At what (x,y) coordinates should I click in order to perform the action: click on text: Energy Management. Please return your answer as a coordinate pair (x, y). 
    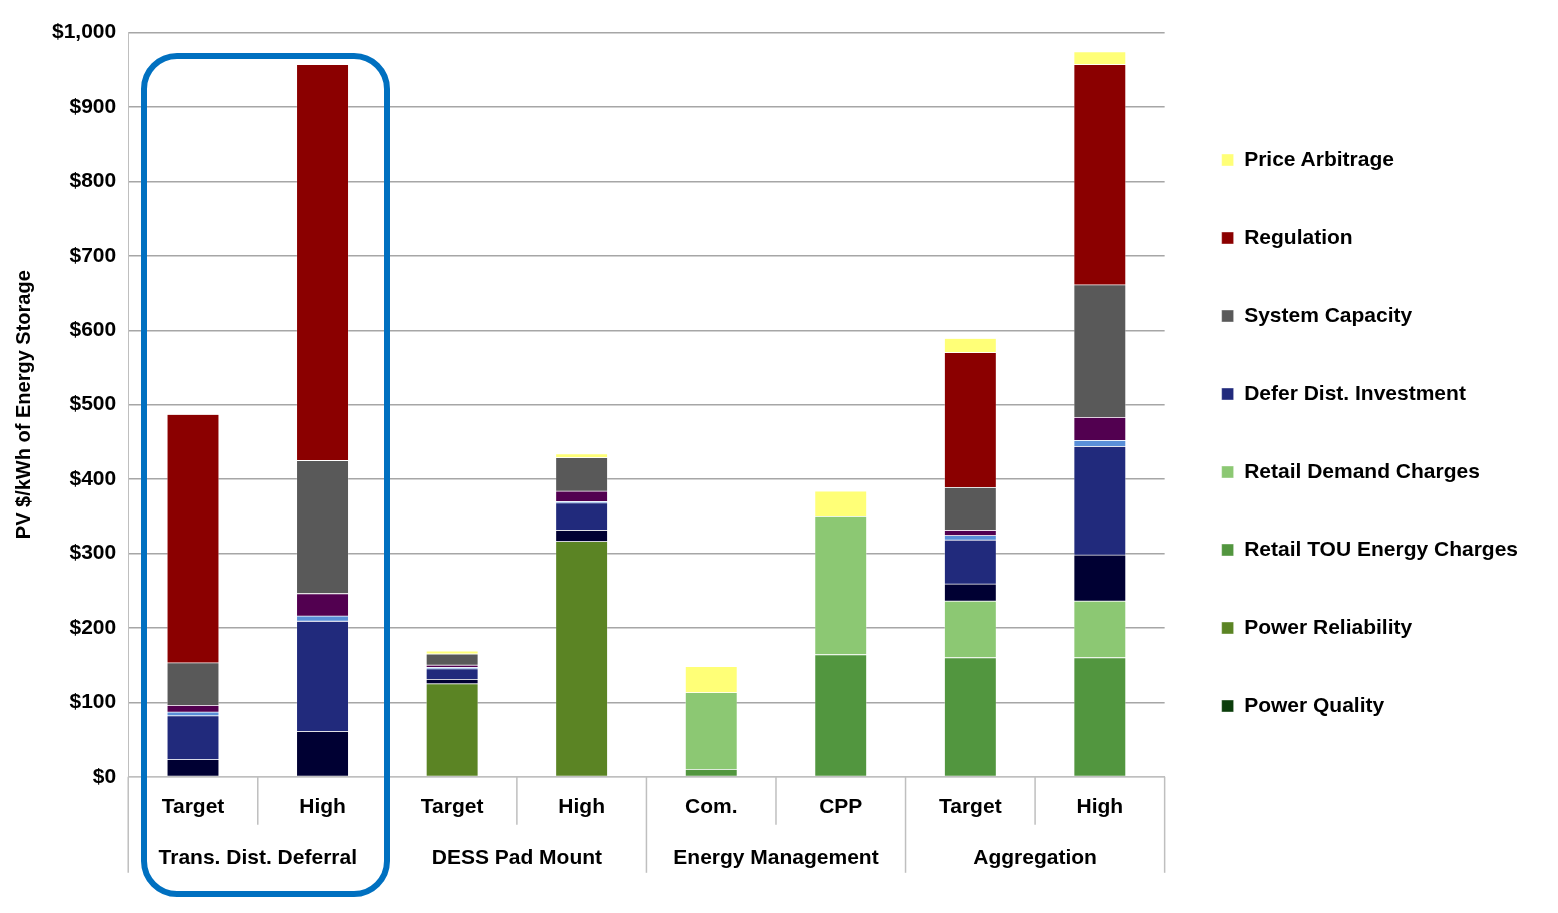
    Looking at the image, I should click on (776, 856).